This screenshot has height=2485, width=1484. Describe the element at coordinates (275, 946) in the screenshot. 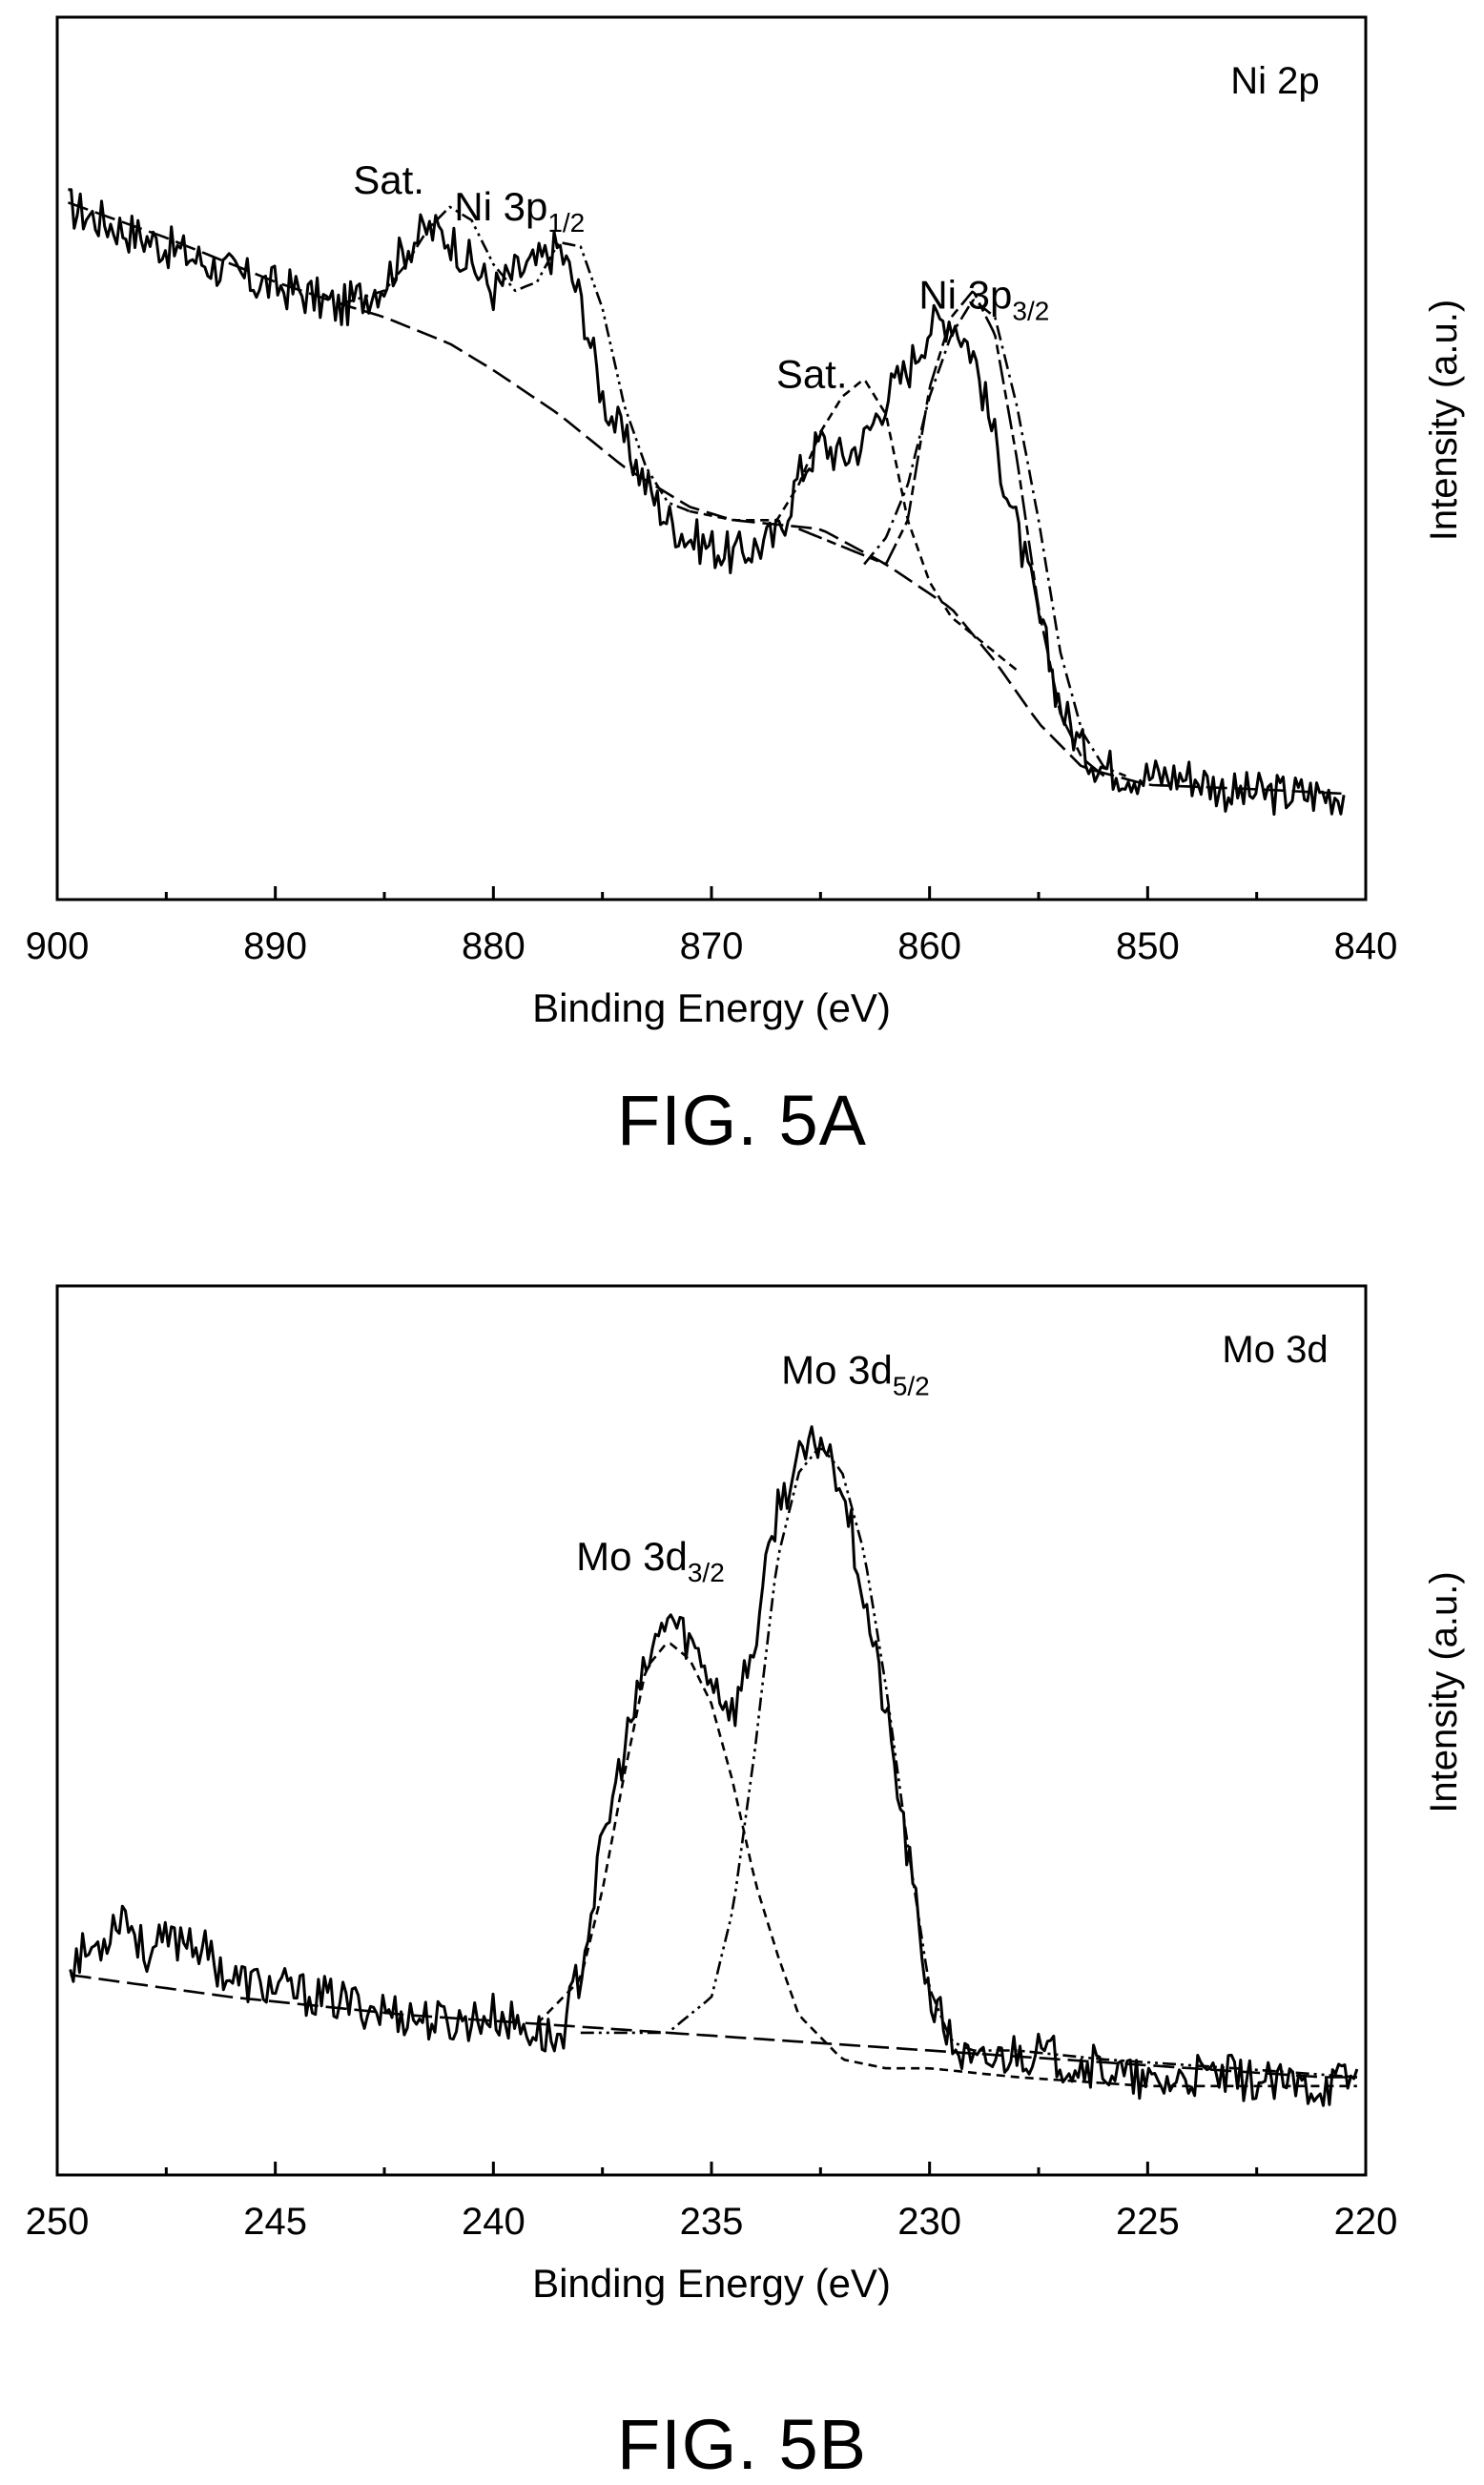

I see `x-tick-label: 890` at that location.